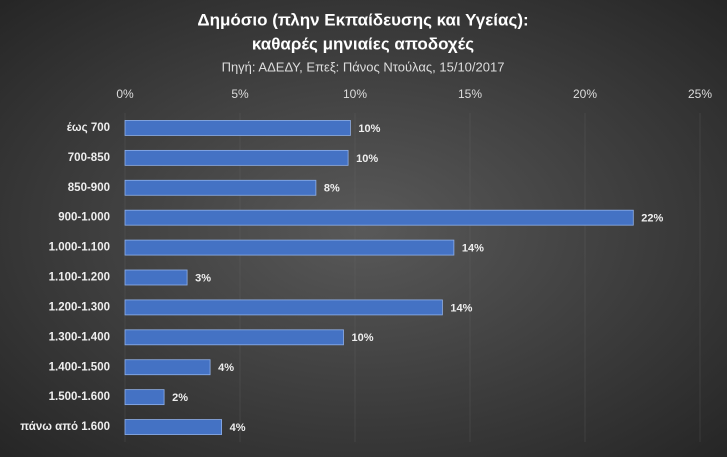  Describe the element at coordinates (79, 248) in the screenshot. I see `y-tick-label: 1.000-1.100` at that location.